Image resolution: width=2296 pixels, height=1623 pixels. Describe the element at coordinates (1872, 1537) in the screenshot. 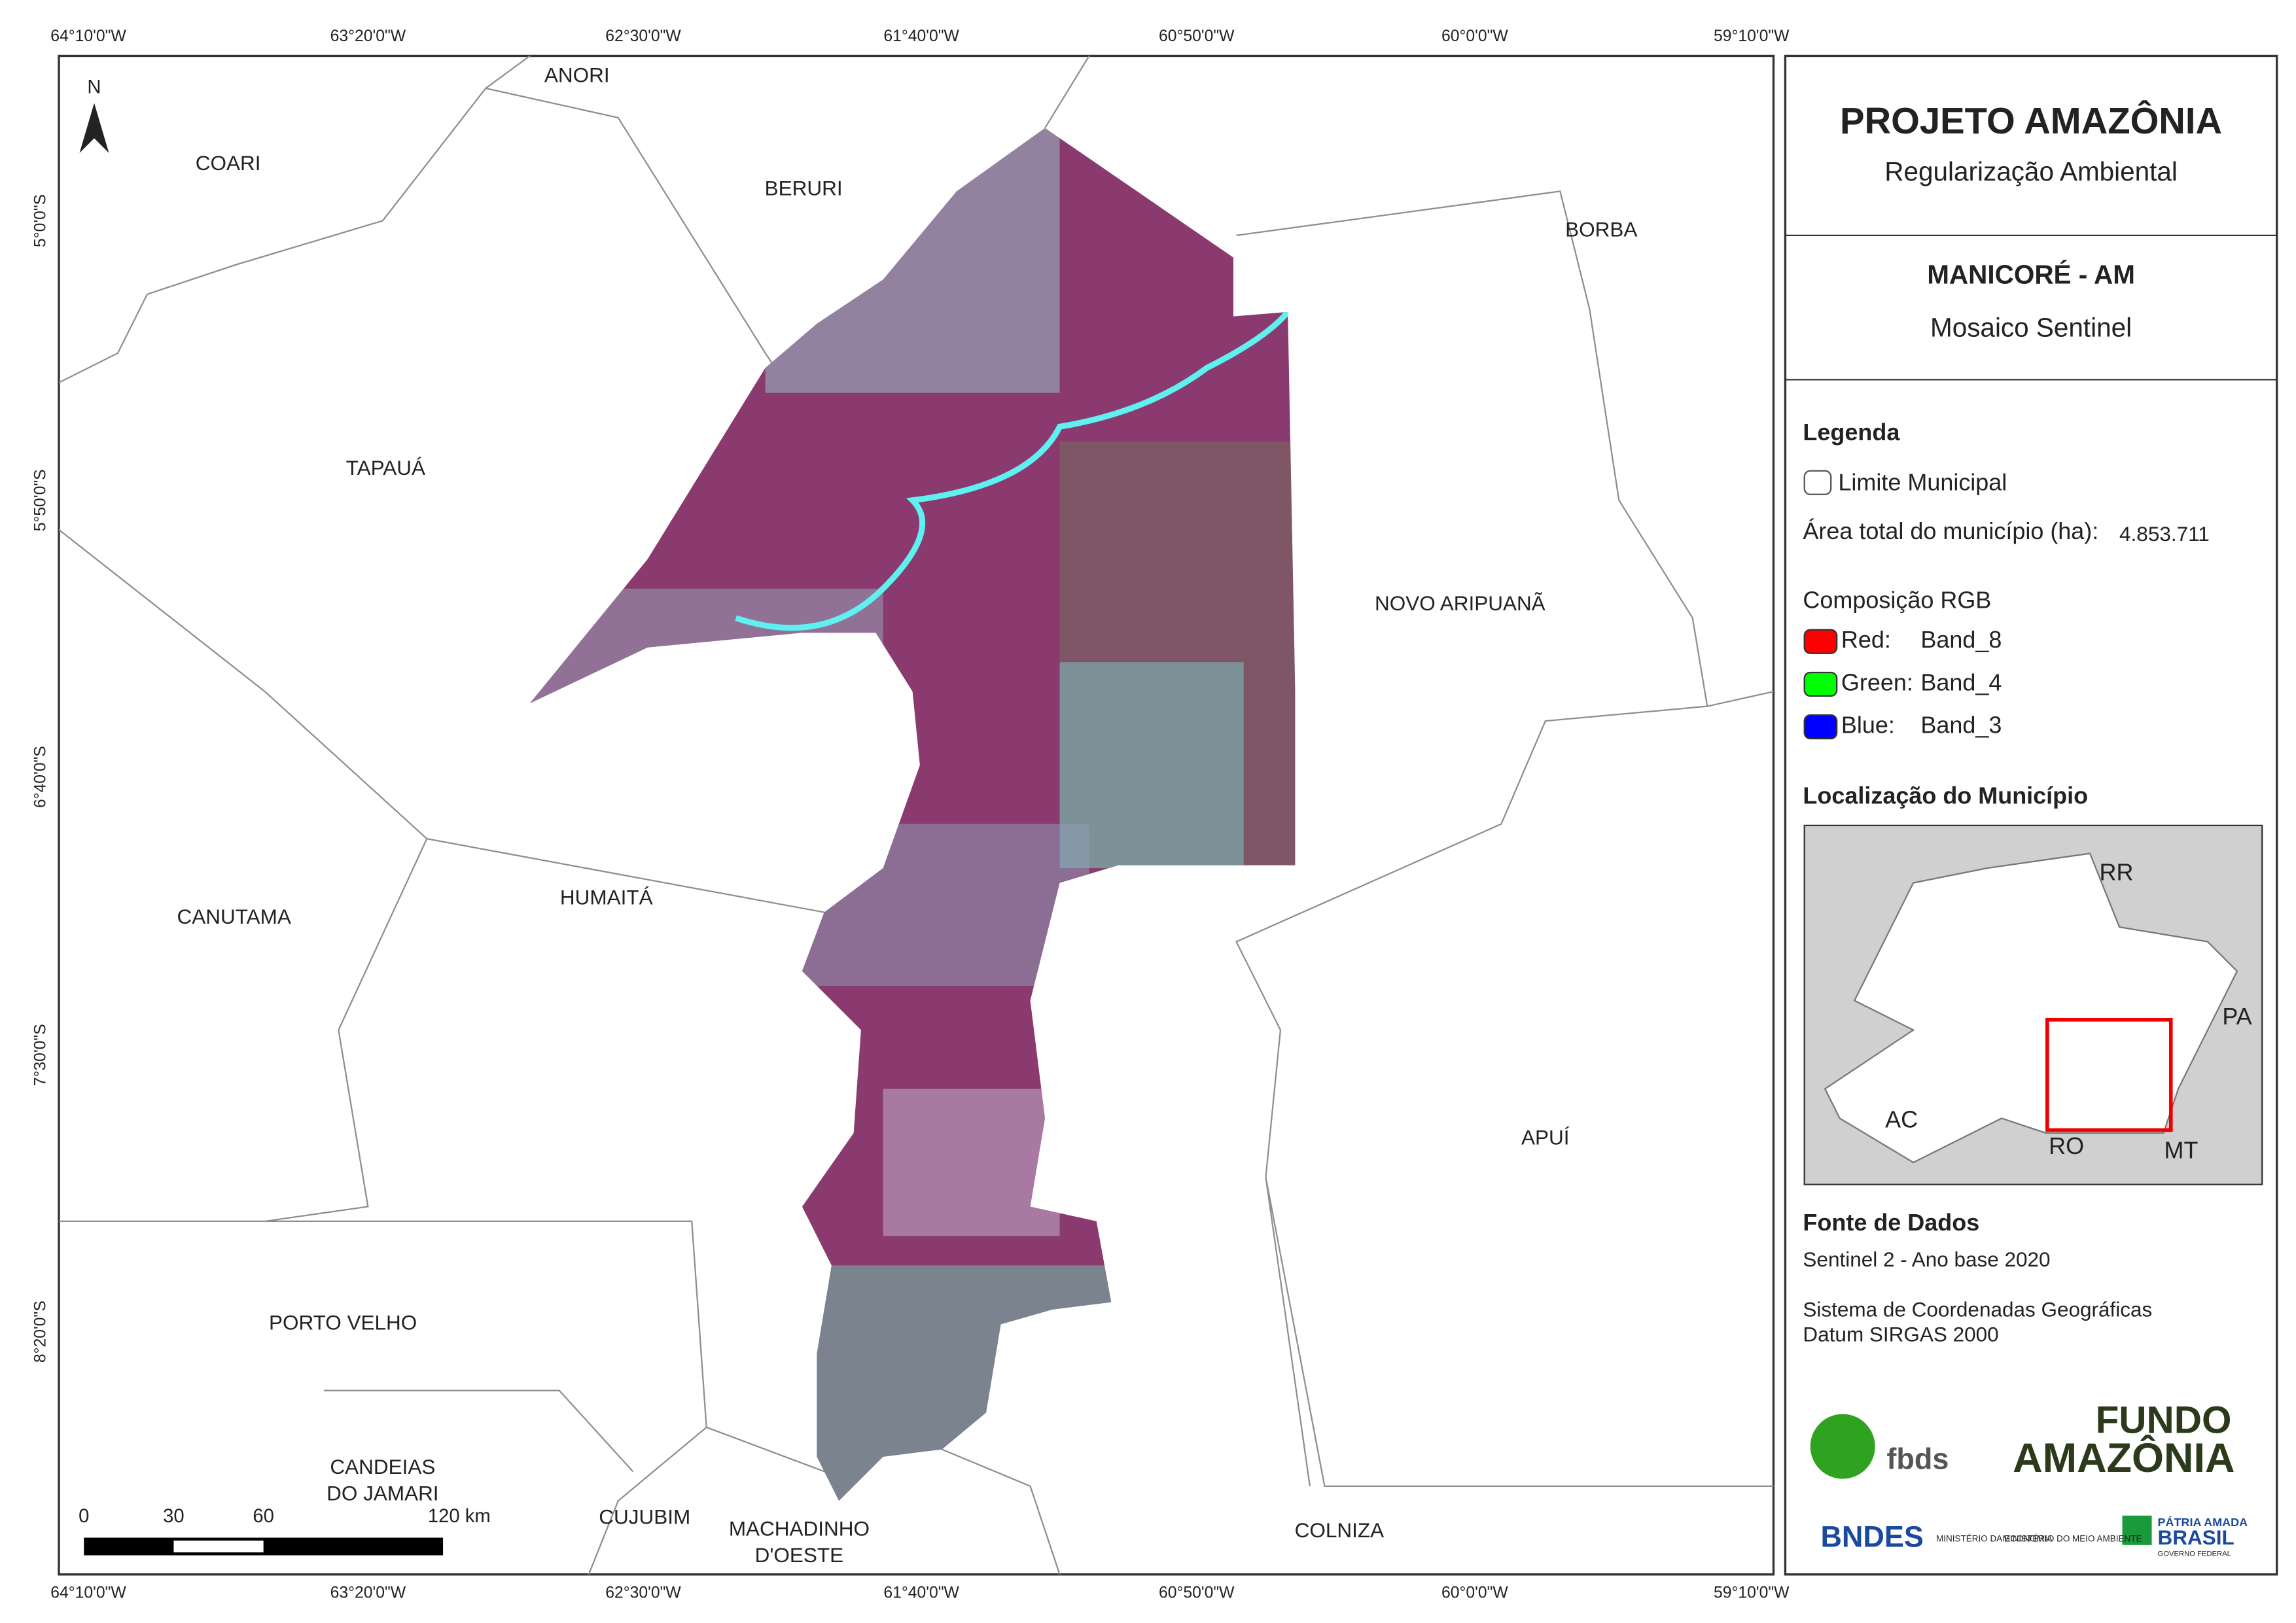

I see `logo-text: BNDES` at that location.